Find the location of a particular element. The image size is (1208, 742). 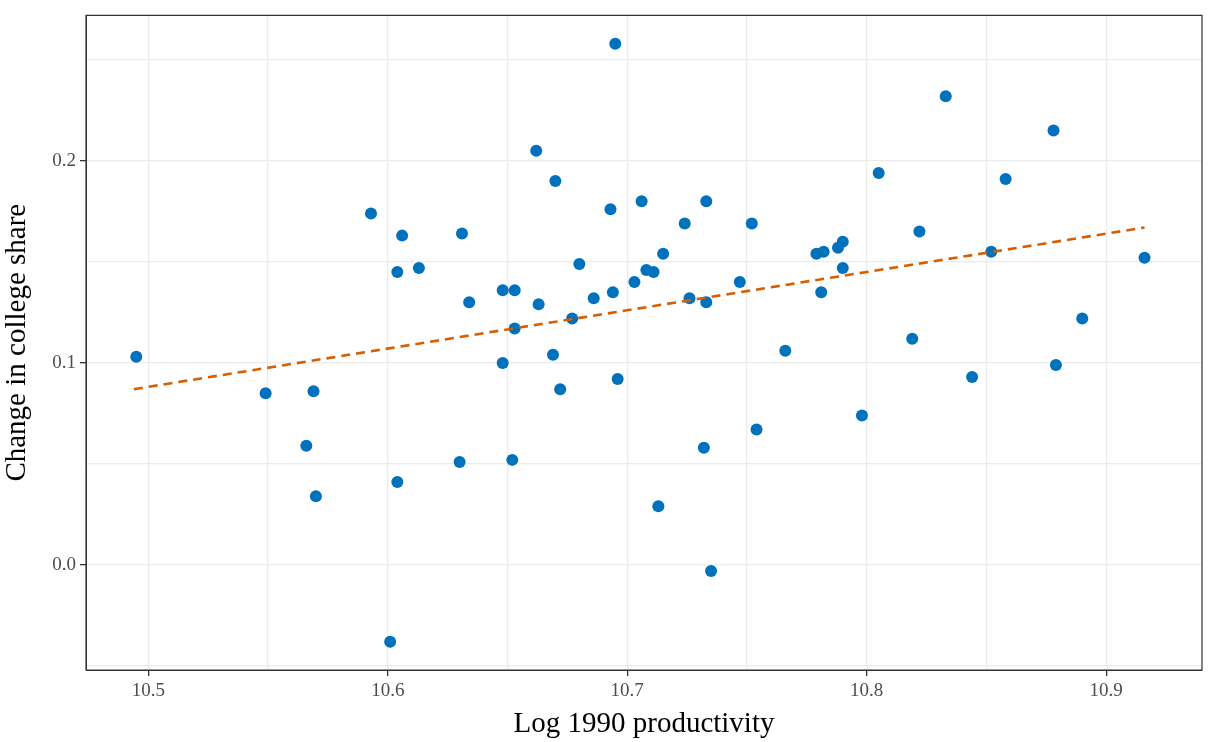

x-tick-label: 10.9 is located at coordinates (1106, 690).